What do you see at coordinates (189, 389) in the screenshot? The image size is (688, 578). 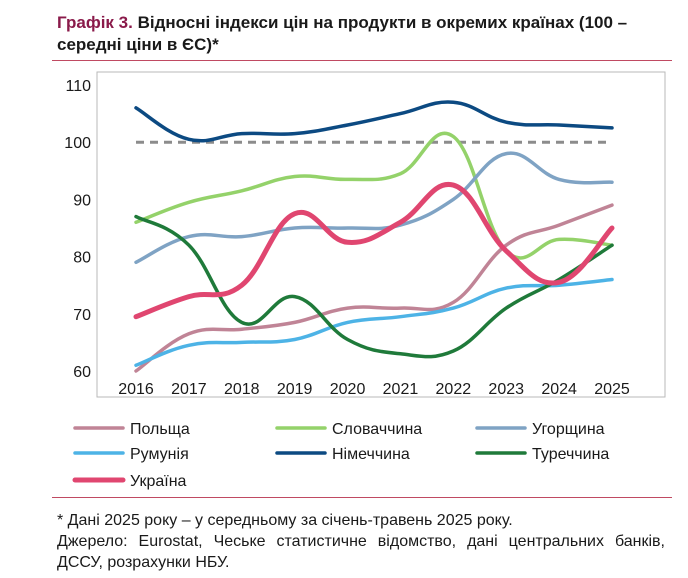 I see `x-tick-label: 2017` at bounding box center [189, 389].